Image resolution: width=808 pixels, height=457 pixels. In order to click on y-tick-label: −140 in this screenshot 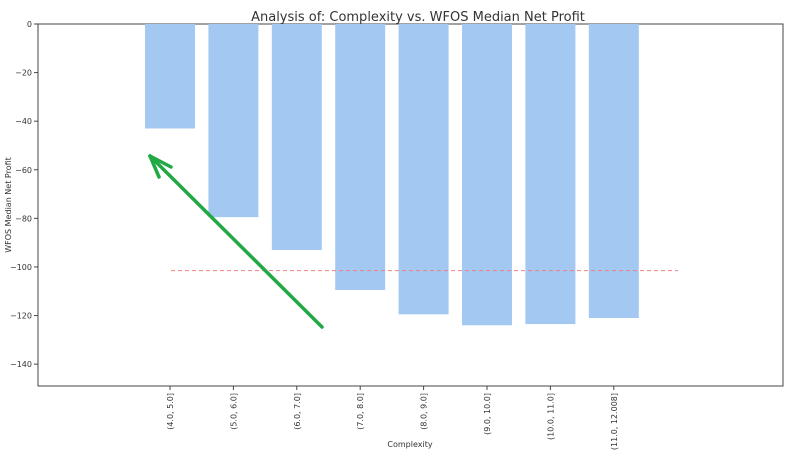, I will do `click(21, 364)`.